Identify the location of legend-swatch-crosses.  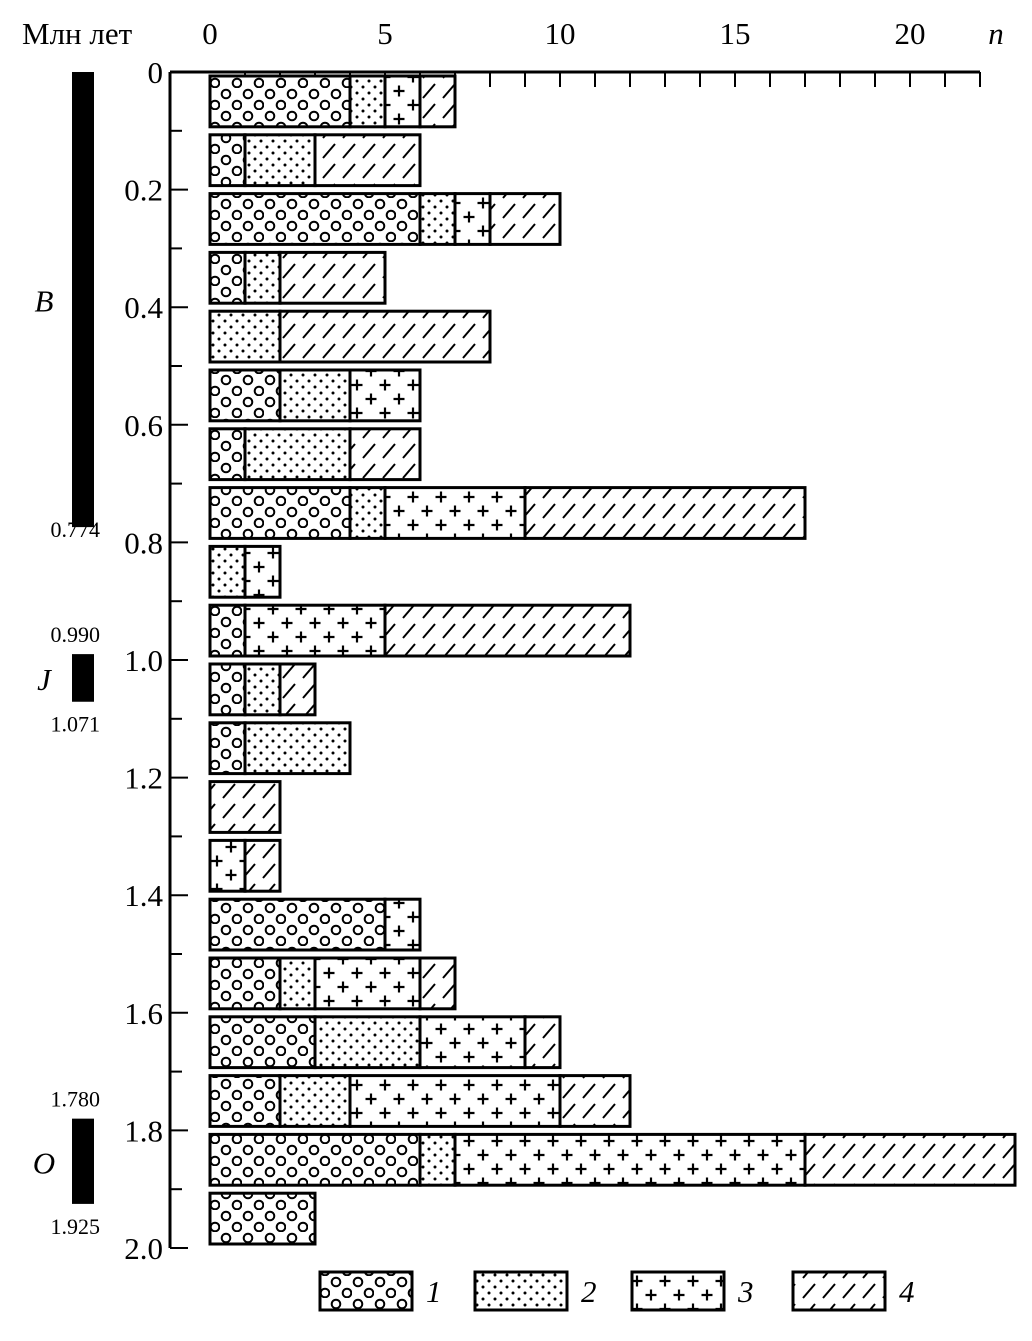
(678, 1291).